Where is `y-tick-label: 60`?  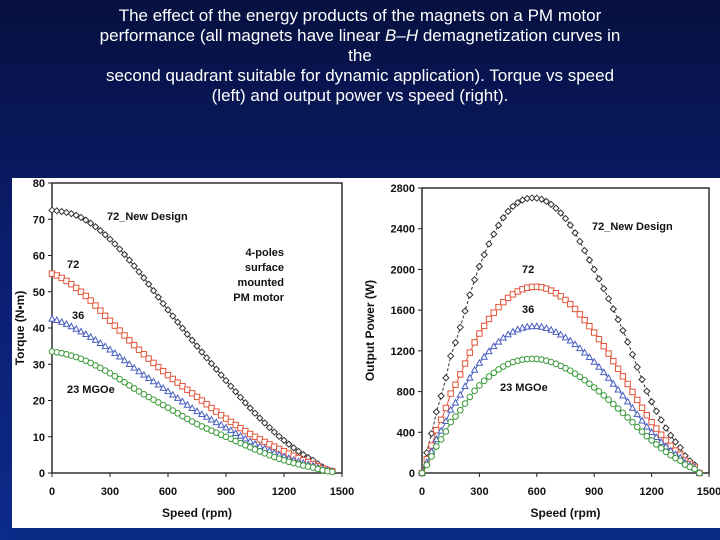
y-tick-label: 60 is located at coordinates (39, 257).